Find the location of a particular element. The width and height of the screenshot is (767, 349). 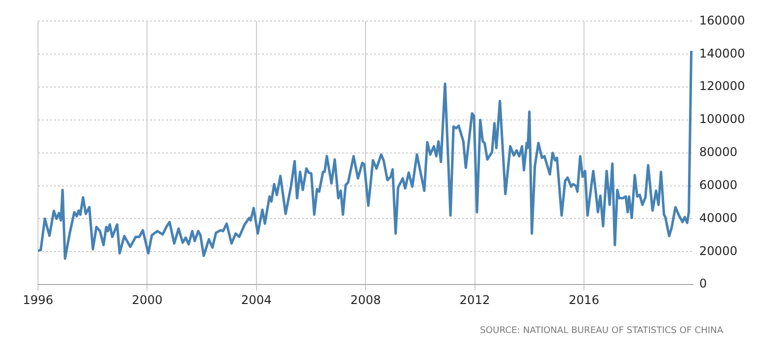

y-tick-label: 120000 is located at coordinates (722, 86).